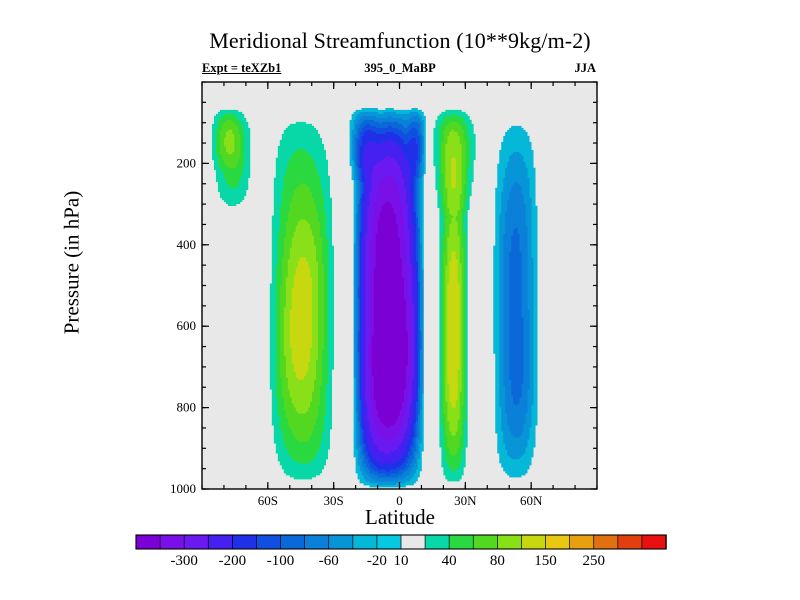  Describe the element at coordinates (377, 561) in the screenshot. I see `colorbar-label: -20` at that location.